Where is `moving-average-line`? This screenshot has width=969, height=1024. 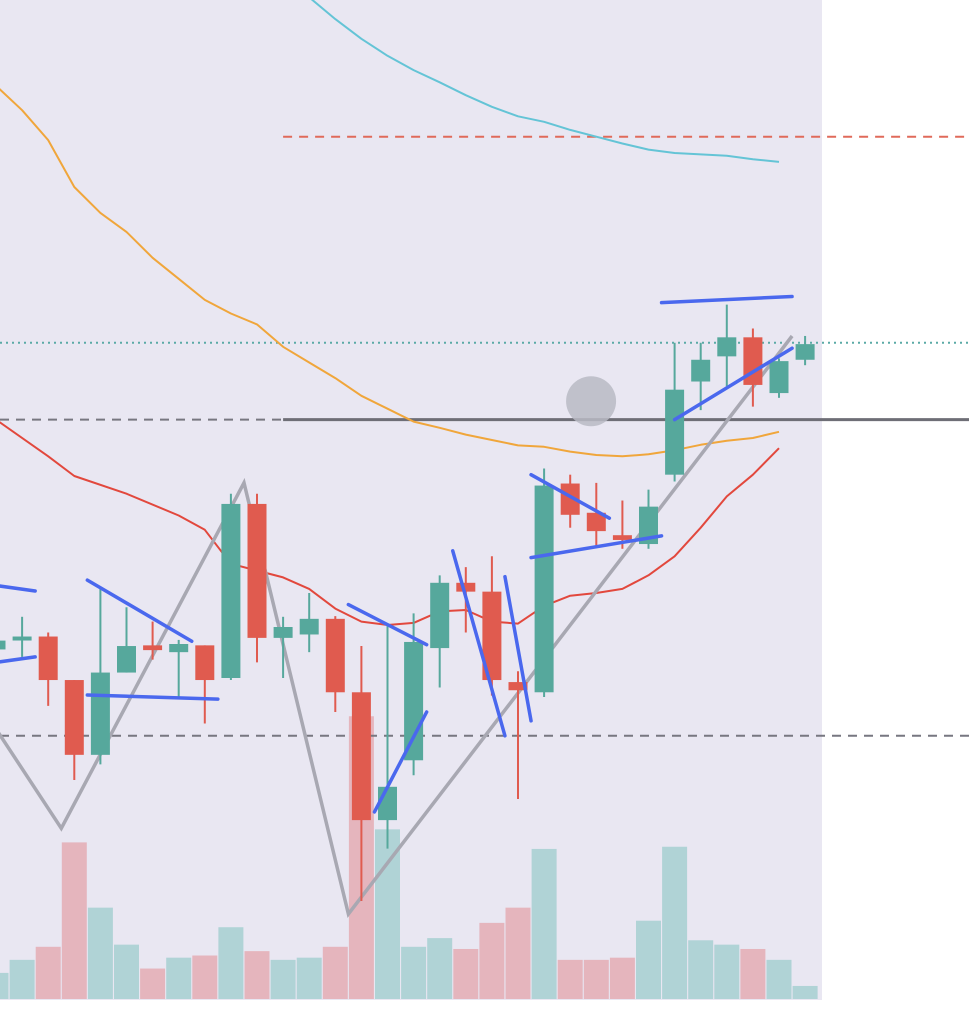 moving-average-line is located at coordinates (545, 81).